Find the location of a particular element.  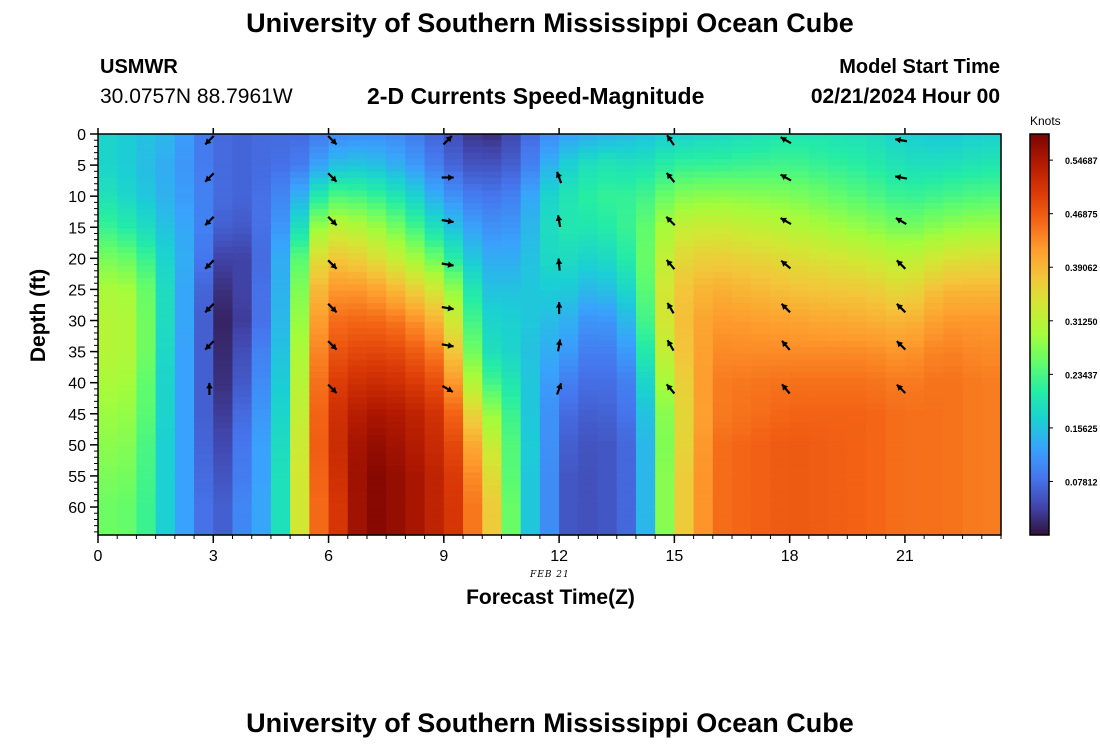

arrow-head is located at coordinates (333, 390).